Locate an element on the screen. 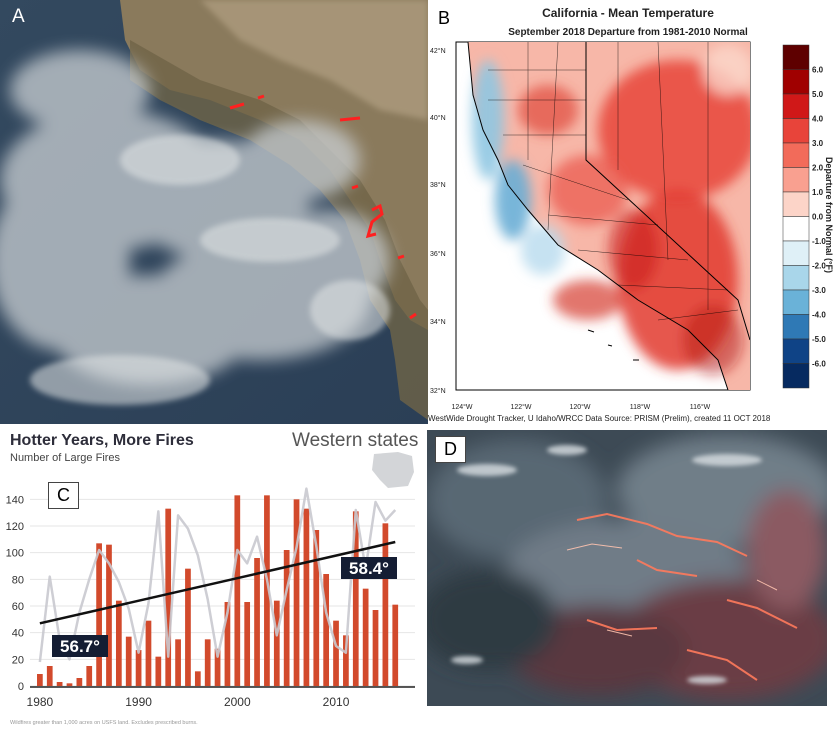 The height and width of the screenshot is (732, 837). temperature-label: 58.4° is located at coordinates (369, 568).